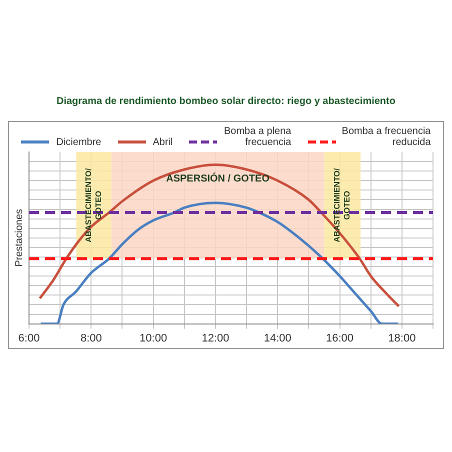  Describe the element at coordinates (19, 237) in the screenshot. I see `y-axis-title: Prestaciones` at that location.